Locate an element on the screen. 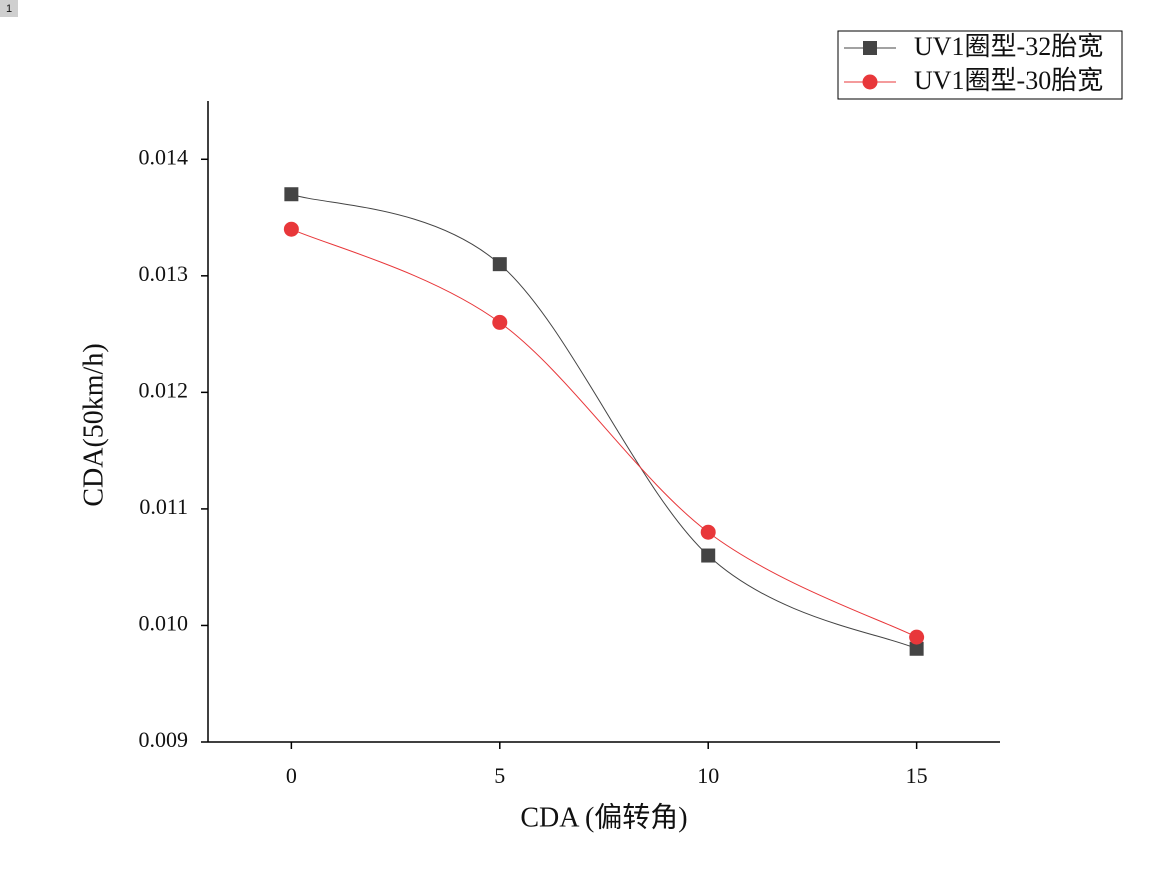 This screenshot has width=1162, height=888. y-tick-label: 0.012 is located at coordinates (164, 389).